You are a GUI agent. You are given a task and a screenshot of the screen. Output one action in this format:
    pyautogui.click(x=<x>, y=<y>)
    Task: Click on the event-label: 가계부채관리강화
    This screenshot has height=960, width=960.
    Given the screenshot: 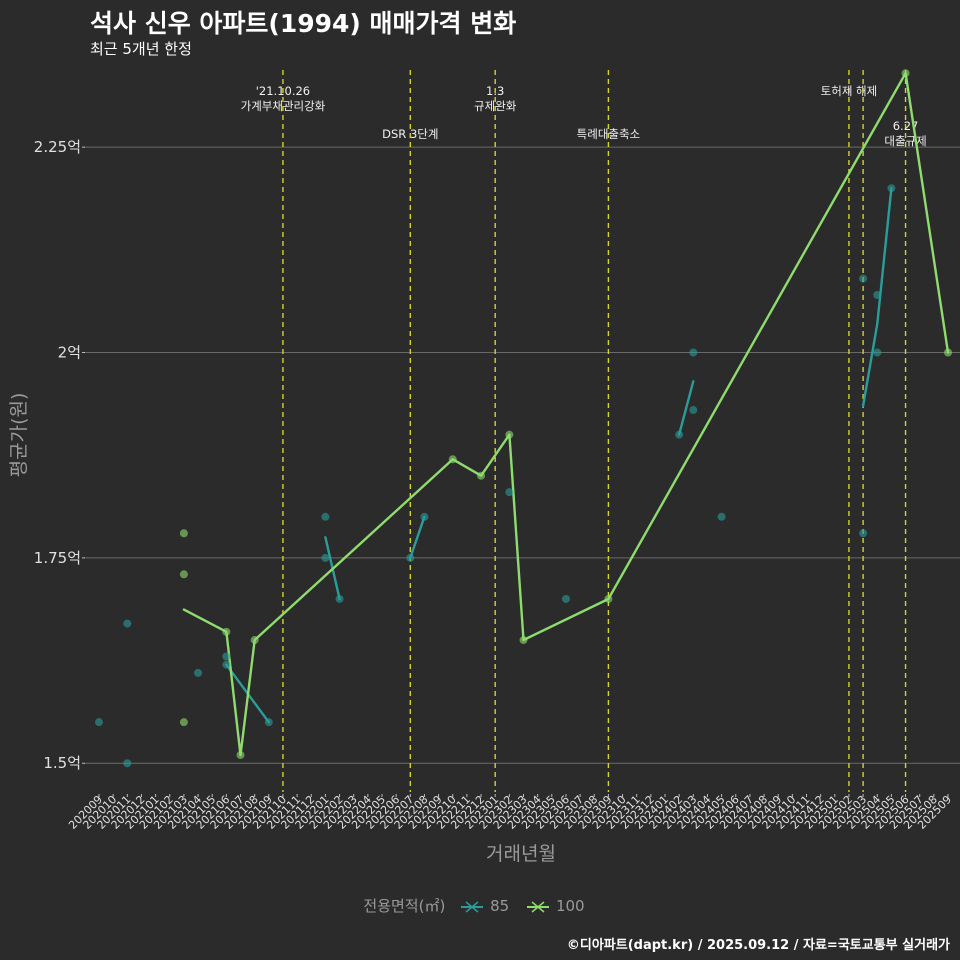 What is the action you would take?
    pyautogui.click(x=283, y=106)
    